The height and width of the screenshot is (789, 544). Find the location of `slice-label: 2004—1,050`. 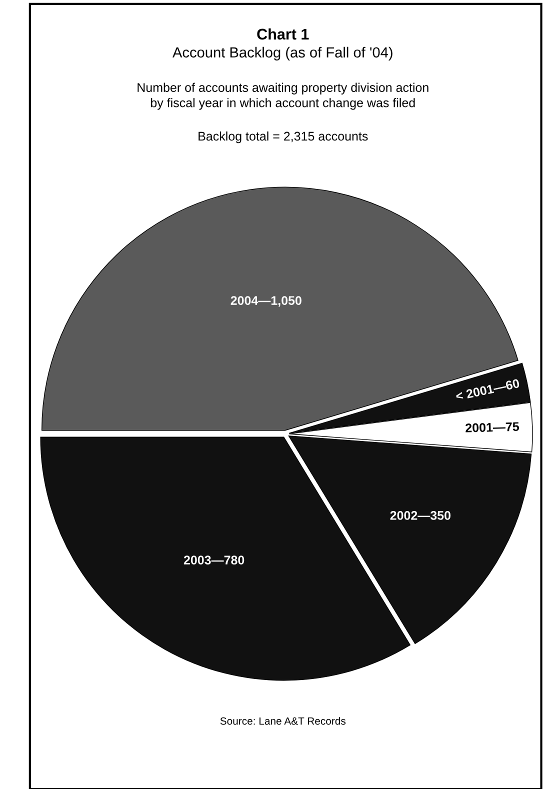

slice-label: 2004—1,050 is located at coordinates (266, 301).